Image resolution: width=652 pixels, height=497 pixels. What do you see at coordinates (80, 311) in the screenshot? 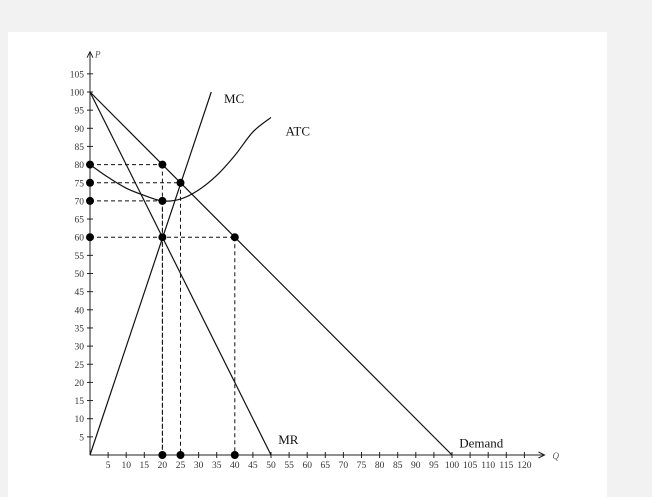
I see `y-tick-label: 40` at bounding box center [80, 311].